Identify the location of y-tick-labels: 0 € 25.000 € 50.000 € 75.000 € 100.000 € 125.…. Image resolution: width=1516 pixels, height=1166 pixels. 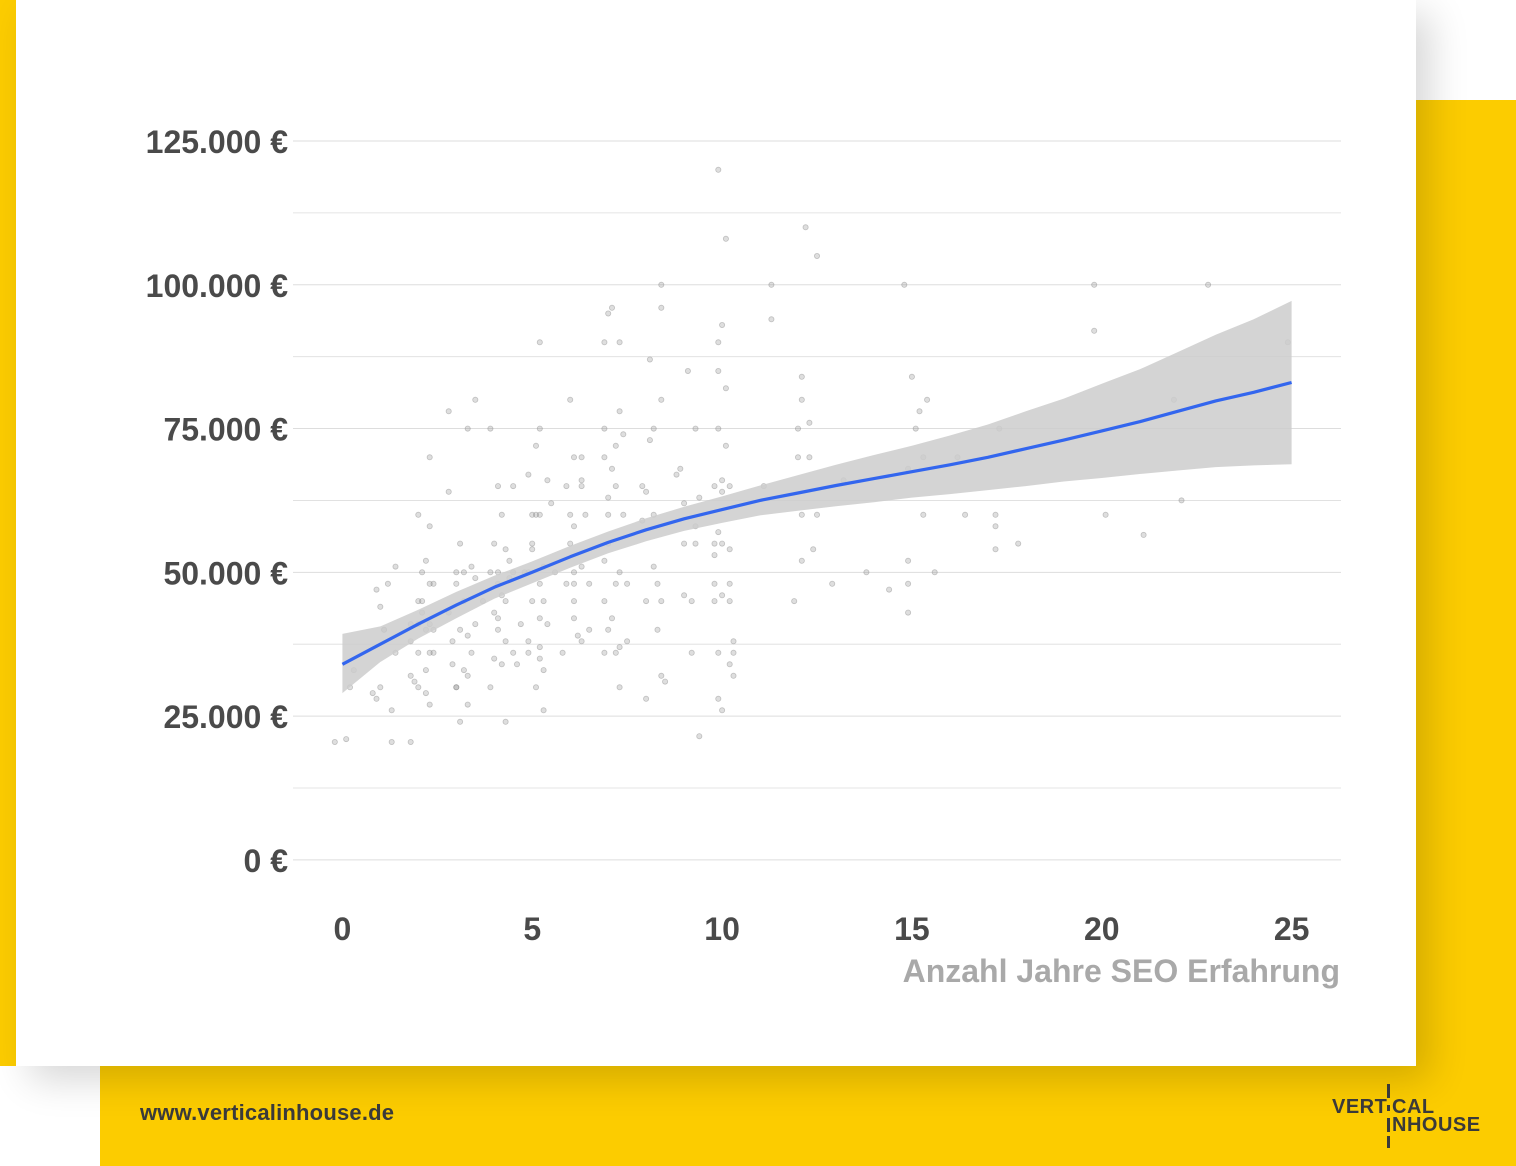
(217, 501).